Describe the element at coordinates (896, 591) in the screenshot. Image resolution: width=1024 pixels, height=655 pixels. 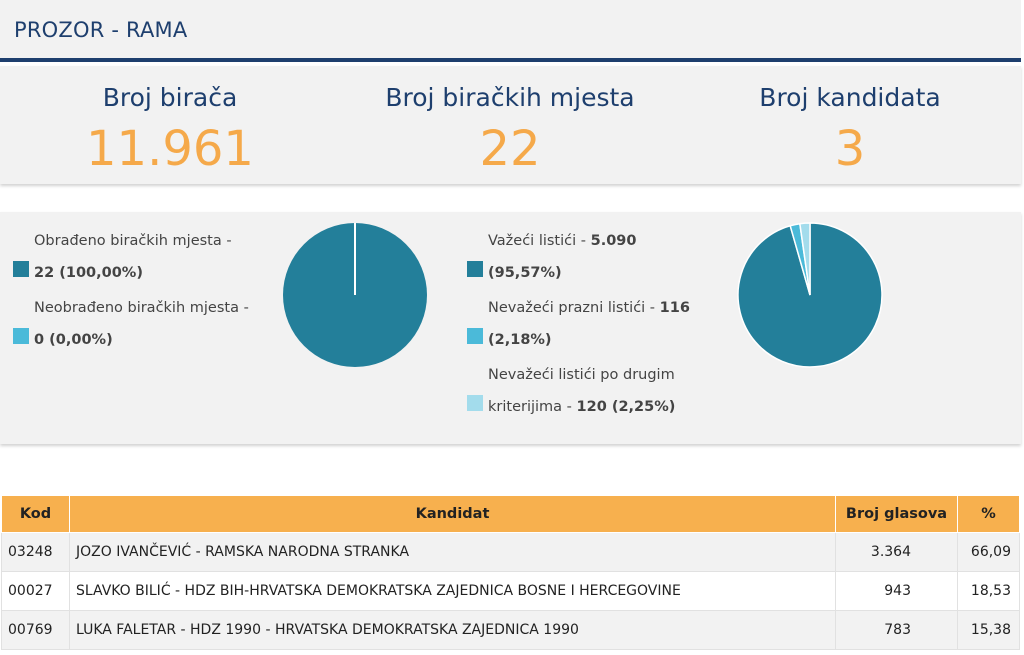
I see `cell-votes: 943` at that location.